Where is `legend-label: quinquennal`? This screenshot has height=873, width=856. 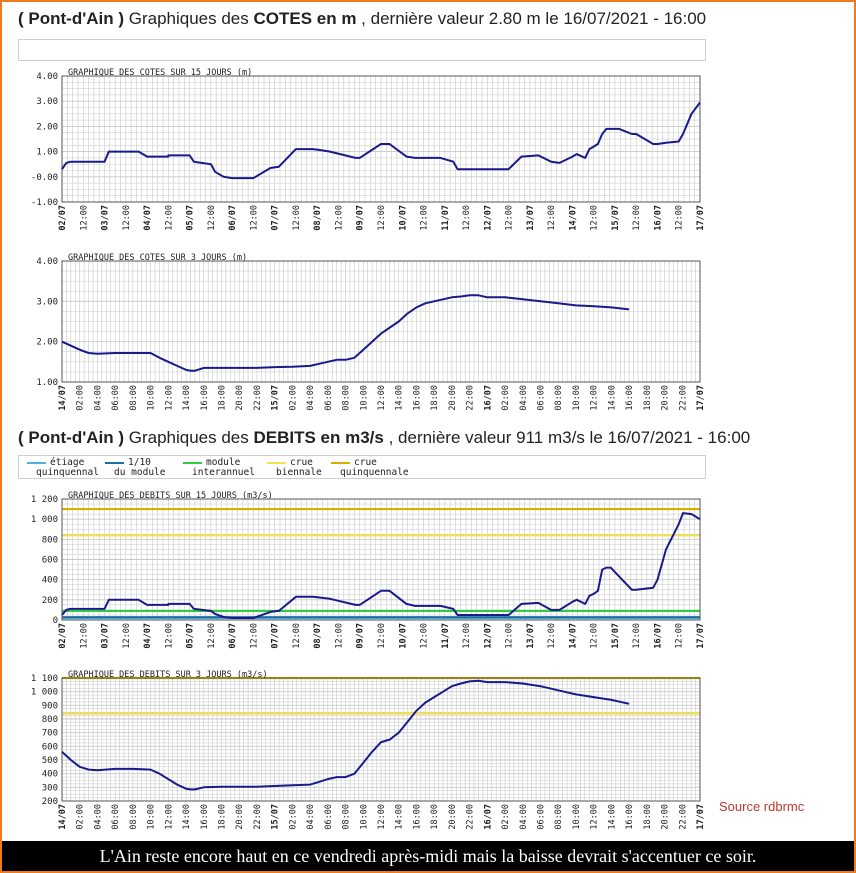
legend-label: quinquennal is located at coordinates (67, 472).